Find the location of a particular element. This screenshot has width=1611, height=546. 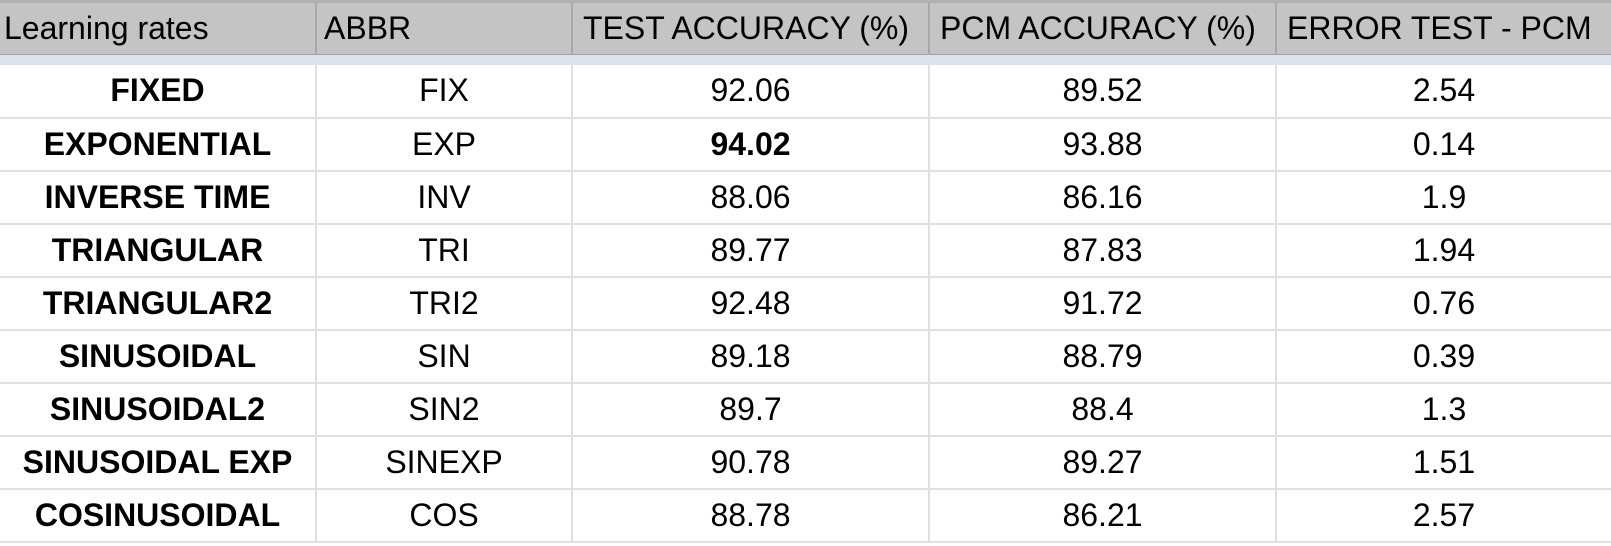

table-row: FIXED FIX 92.06 89.52 2.54 is located at coordinates (805, 91).